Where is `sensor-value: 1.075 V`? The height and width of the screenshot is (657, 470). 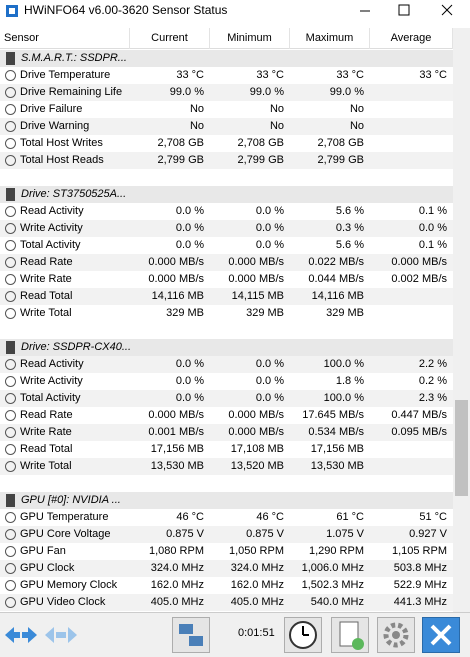
sensor-value: 1.075 V is located at coordinates (345, 534).